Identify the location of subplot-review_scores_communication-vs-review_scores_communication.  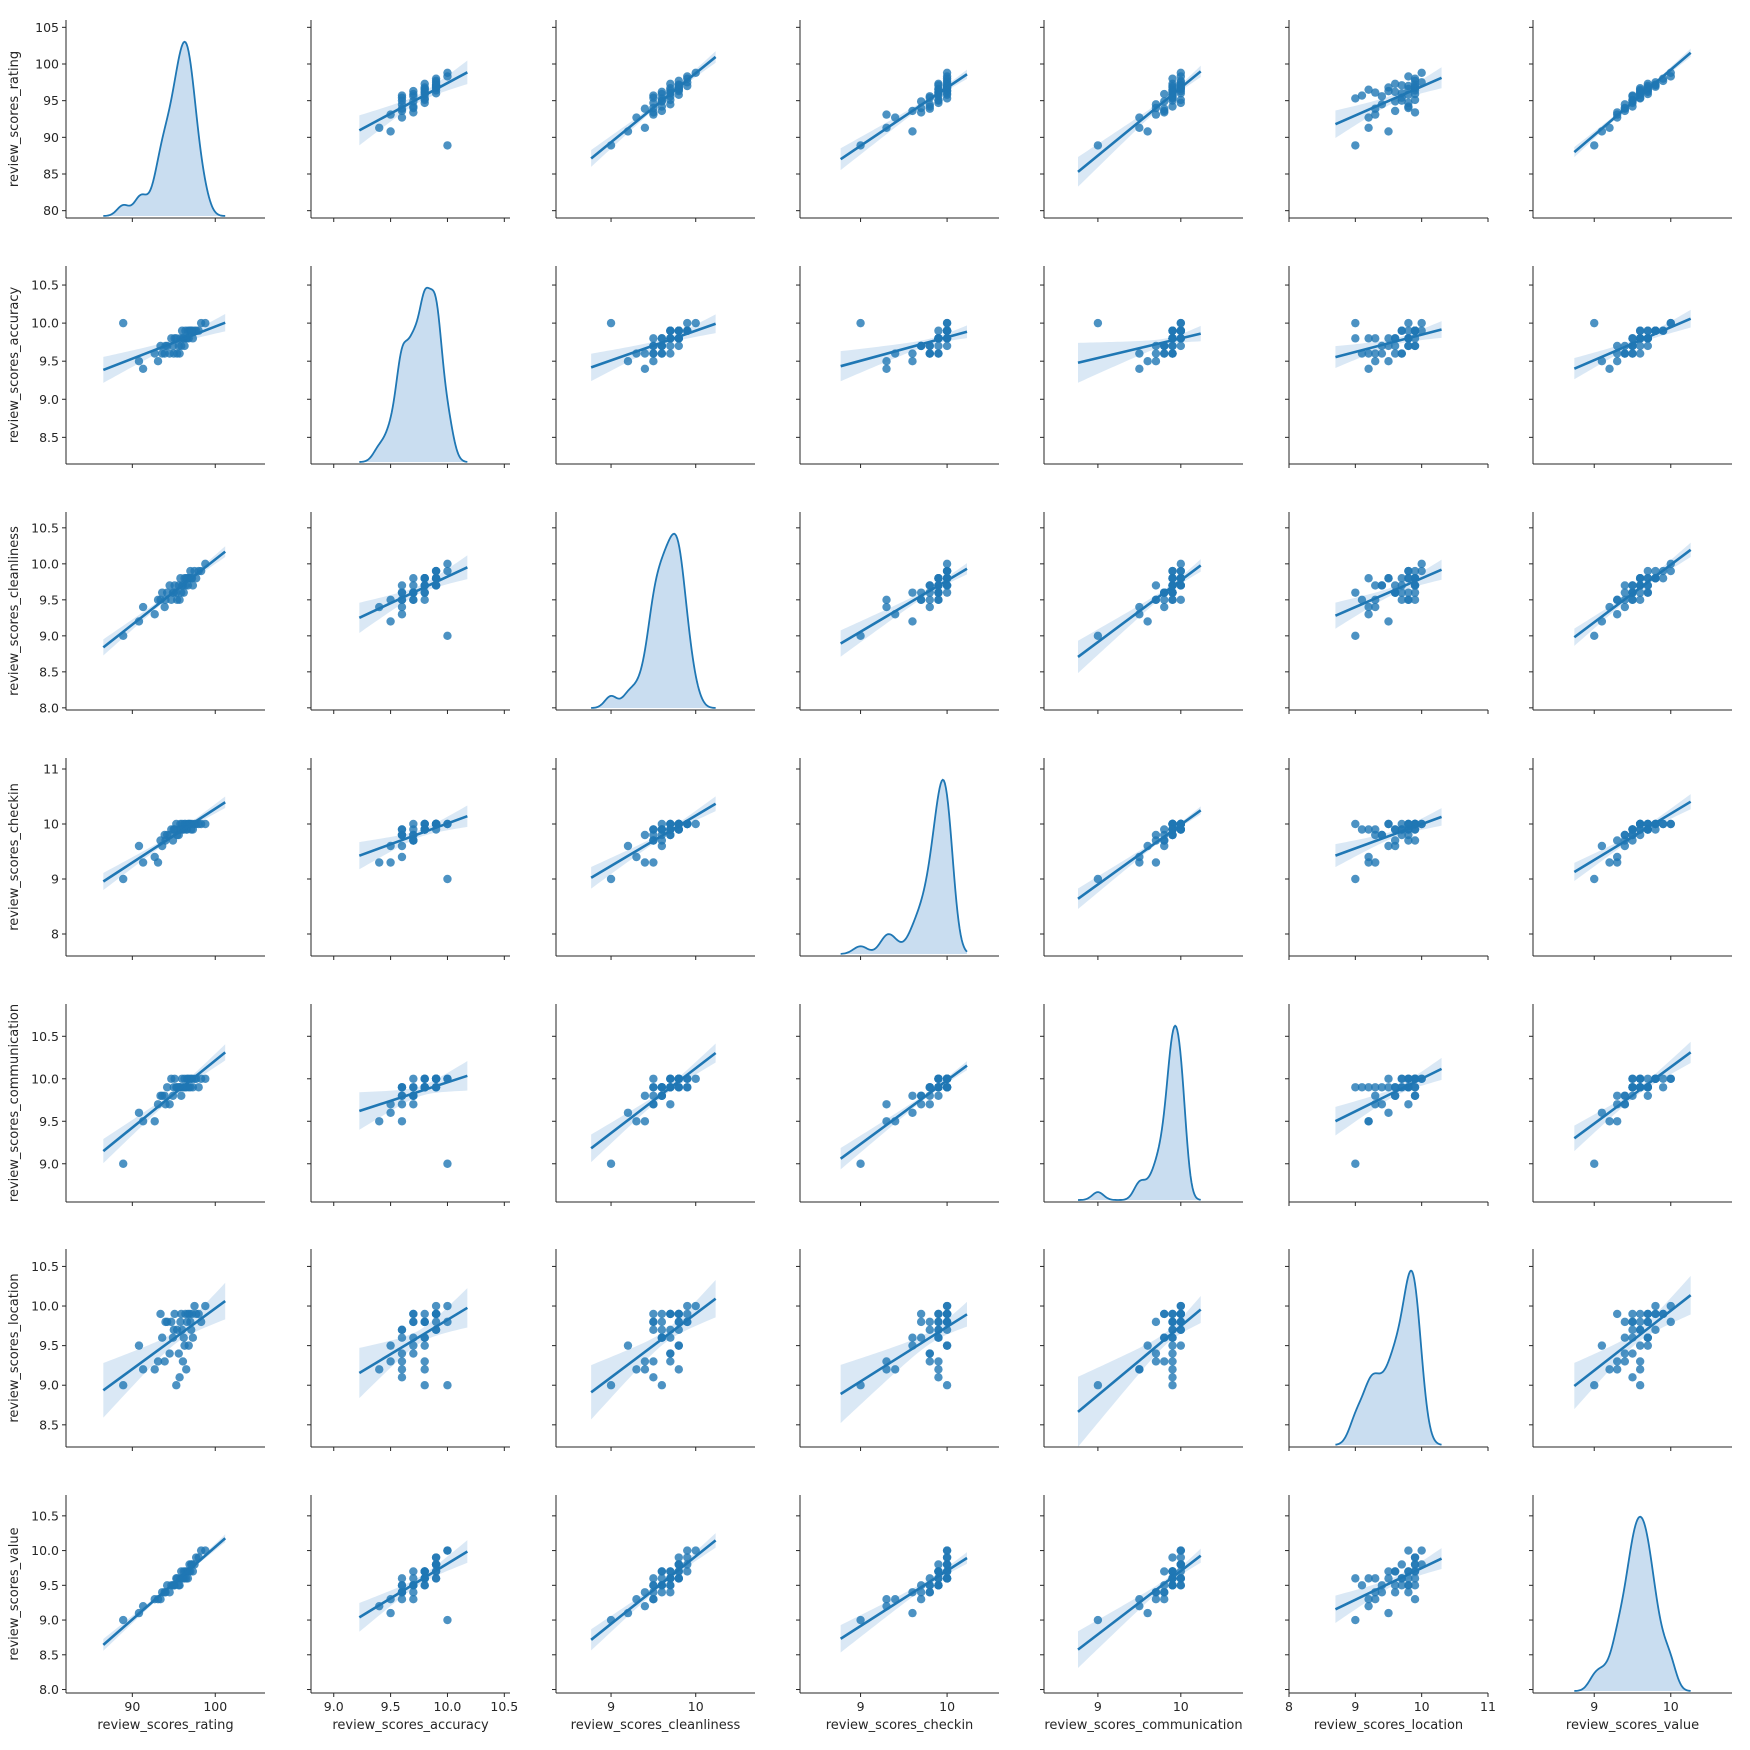
(1141, 1105).